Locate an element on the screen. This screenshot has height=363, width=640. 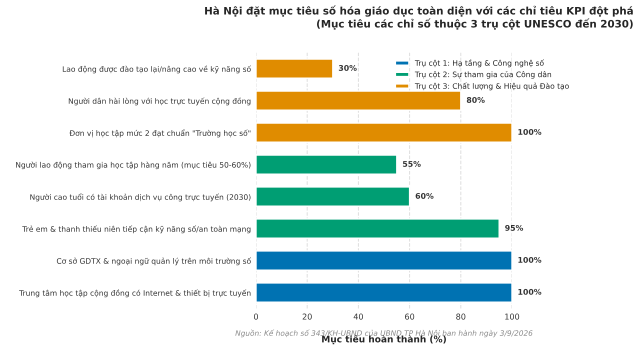
x-tick-label: 0 is located at coordinates (256, 317).